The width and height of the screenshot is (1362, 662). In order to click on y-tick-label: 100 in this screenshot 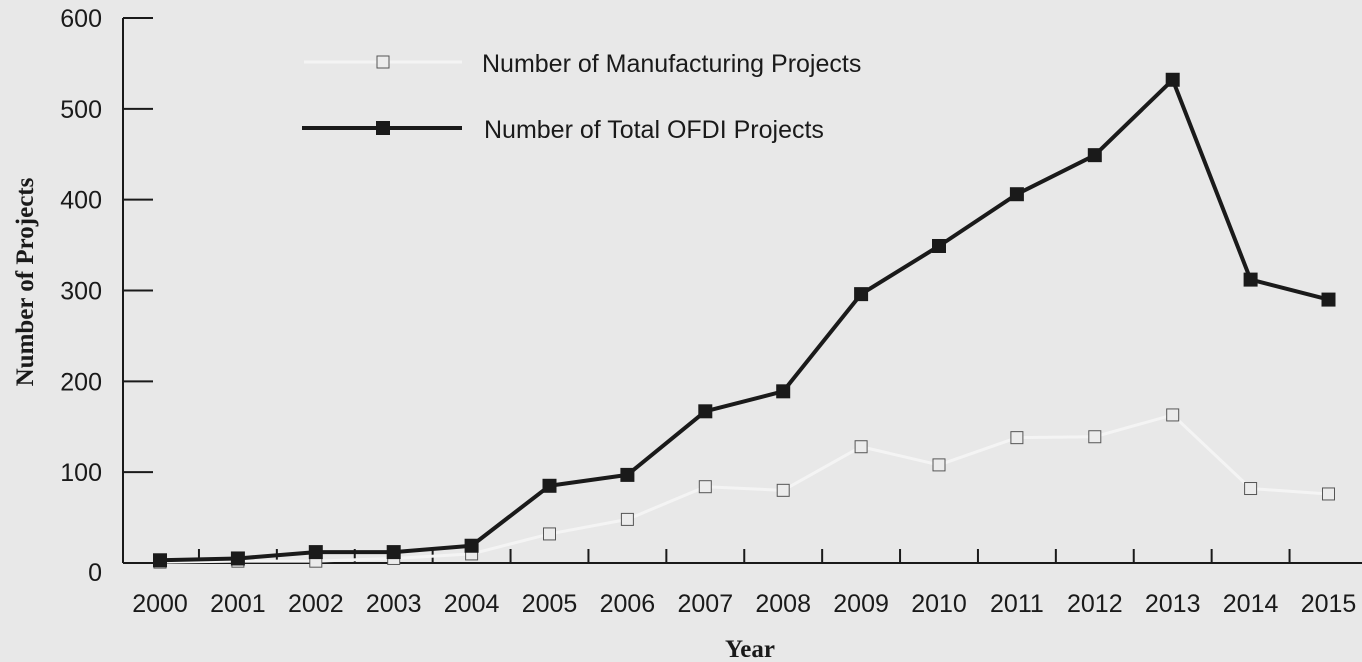, I will do `click(81, 473)`.